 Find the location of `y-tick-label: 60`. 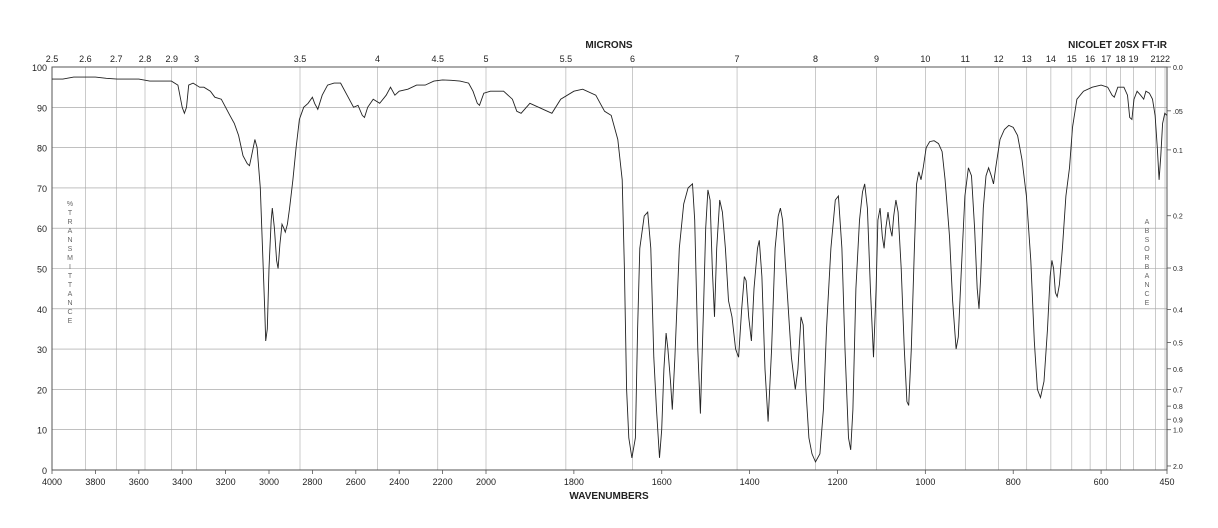

y-tick-label: 60 is located at coordinates (42, 229).